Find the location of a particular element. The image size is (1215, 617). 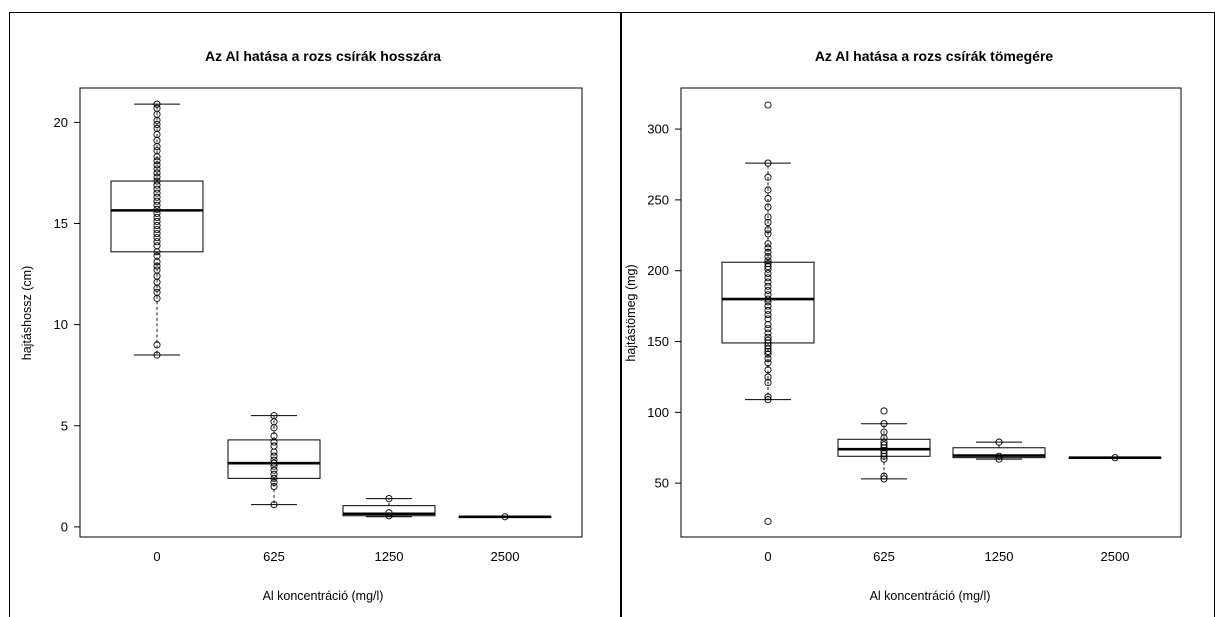

x-tick-label: 2500 is located at coordinates (505, 556).